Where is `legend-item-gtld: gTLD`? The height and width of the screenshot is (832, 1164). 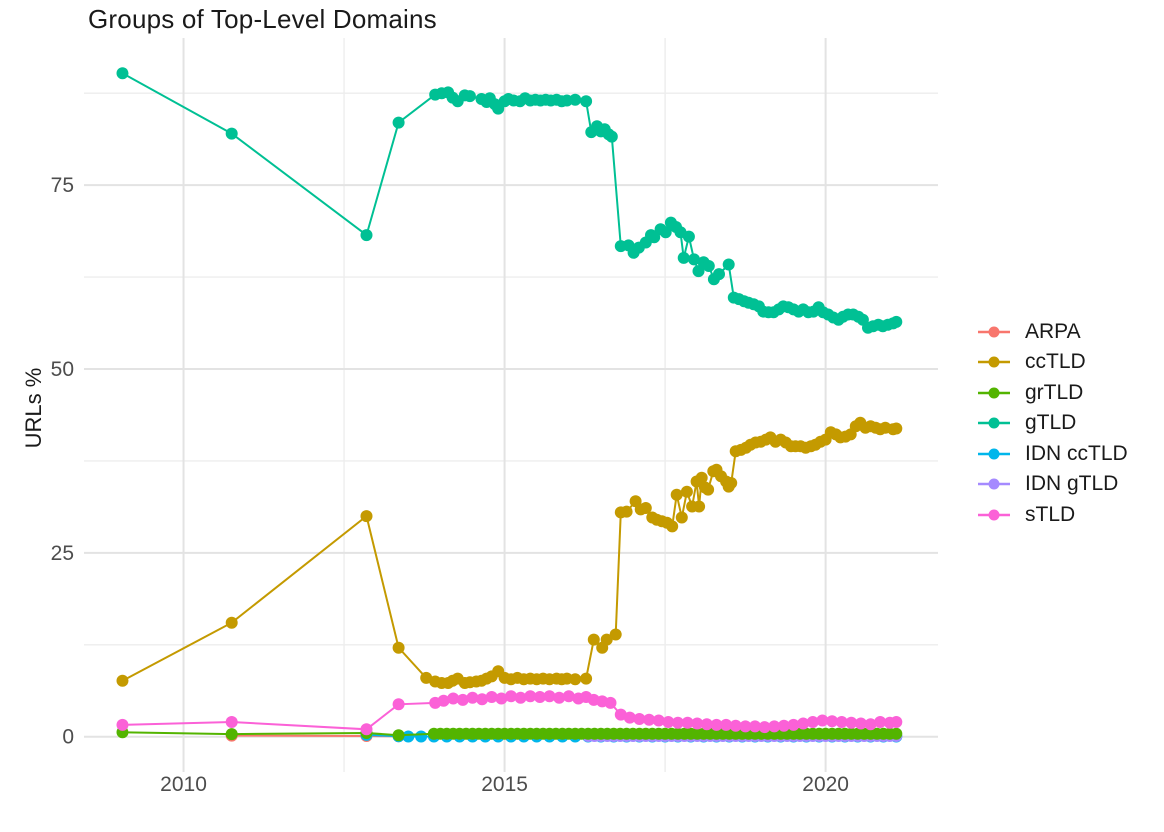 legend-item-gtld: gTLD is located at coordinates (1052, 423).